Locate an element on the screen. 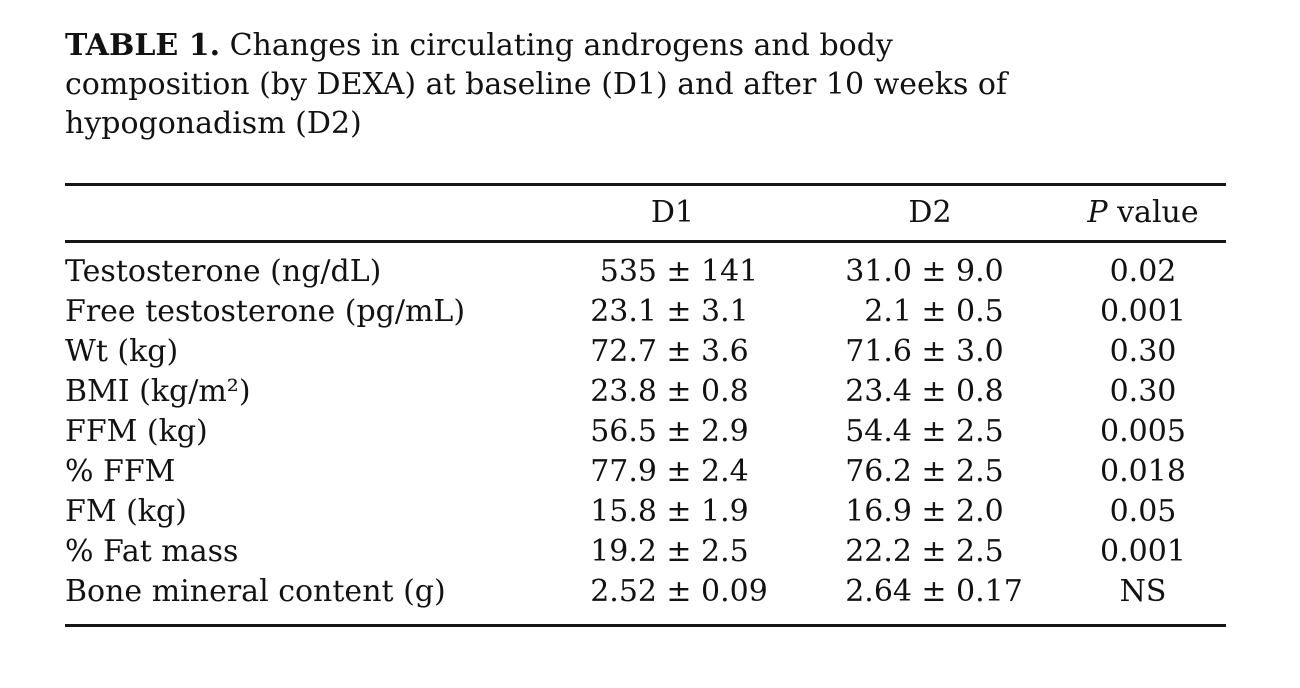 The image size is (1300, 688). cell-d1: 56.5 ±2.9 is located at coordinates (672, 432).